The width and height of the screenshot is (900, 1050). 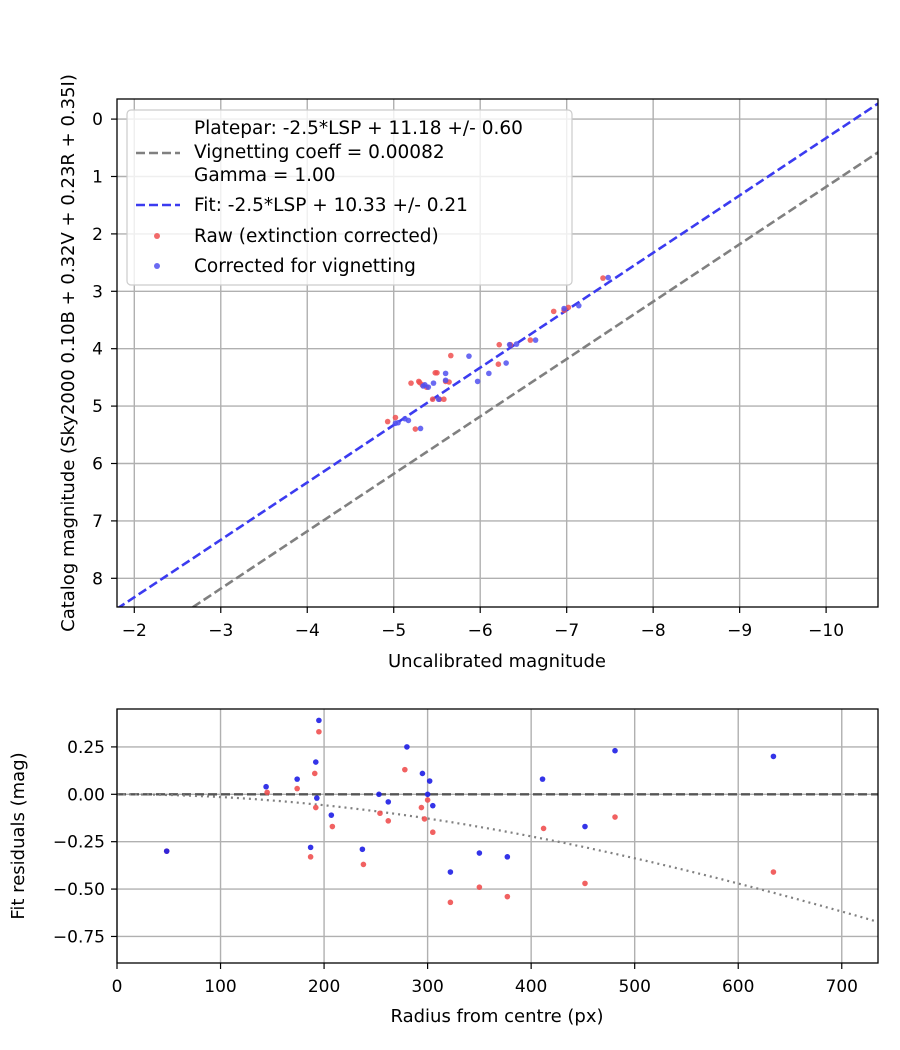 What do you see at coordinates (86, 748) in the screenshot?
I see `bottom-y-tick-label: 0.25` at bounding box center [86, 748].